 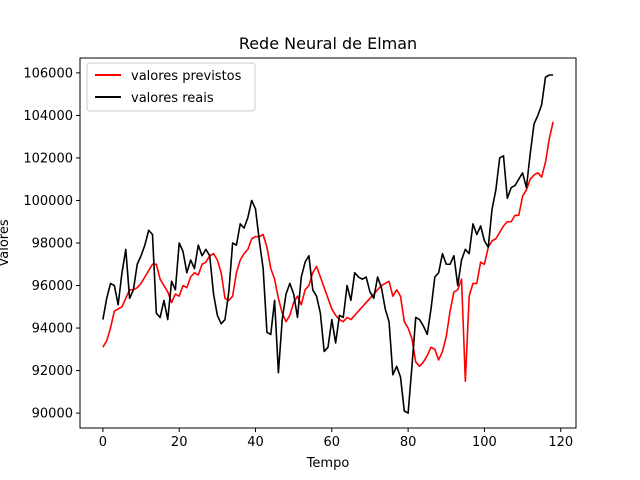 I want to click on y-tick-label: 90000, so click(x=52, y=414).